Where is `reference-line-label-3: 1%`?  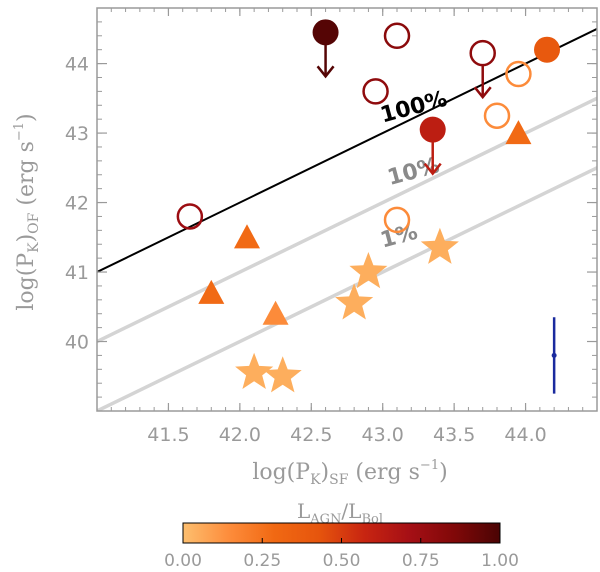
reference-line-label-3: 1% is located at coordinates (399, 237).